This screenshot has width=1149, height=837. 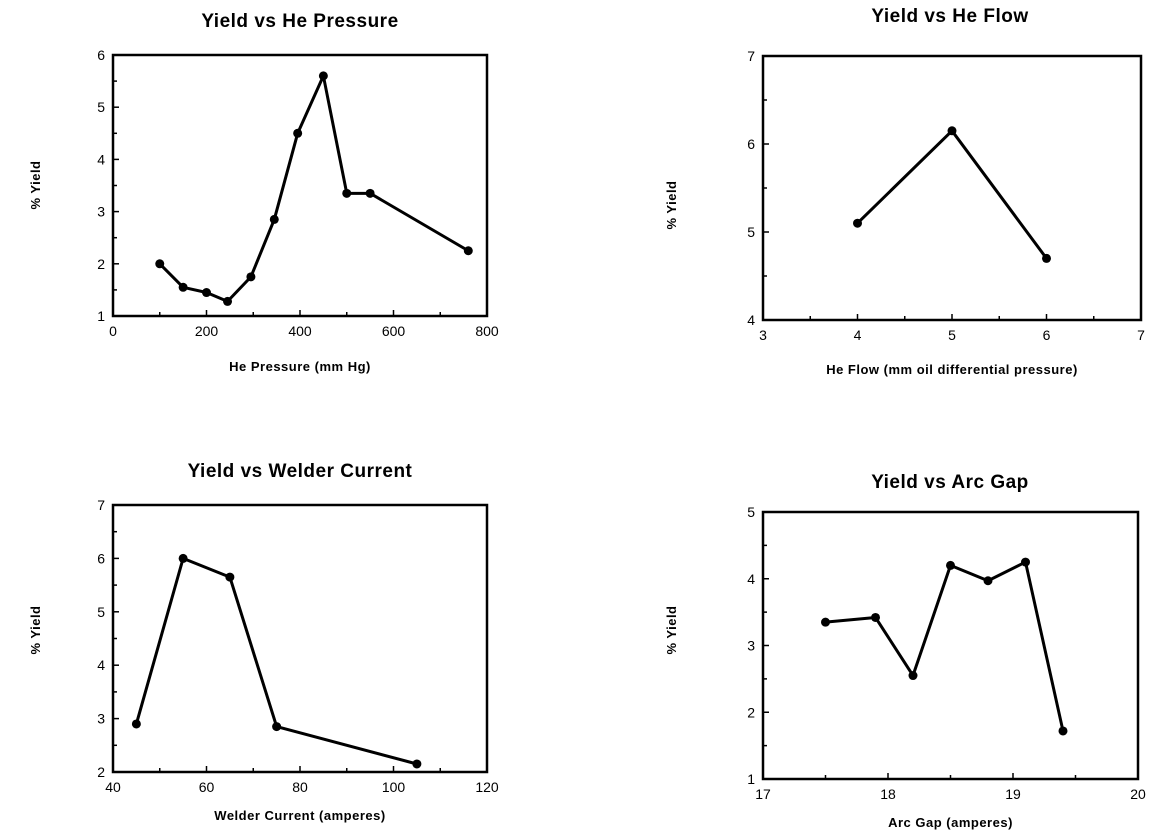 What do you see at coordinates (949, 16) in the screenshot?
I see `chart-title: Yield vs He Flow` at bounding box center [949, 16].